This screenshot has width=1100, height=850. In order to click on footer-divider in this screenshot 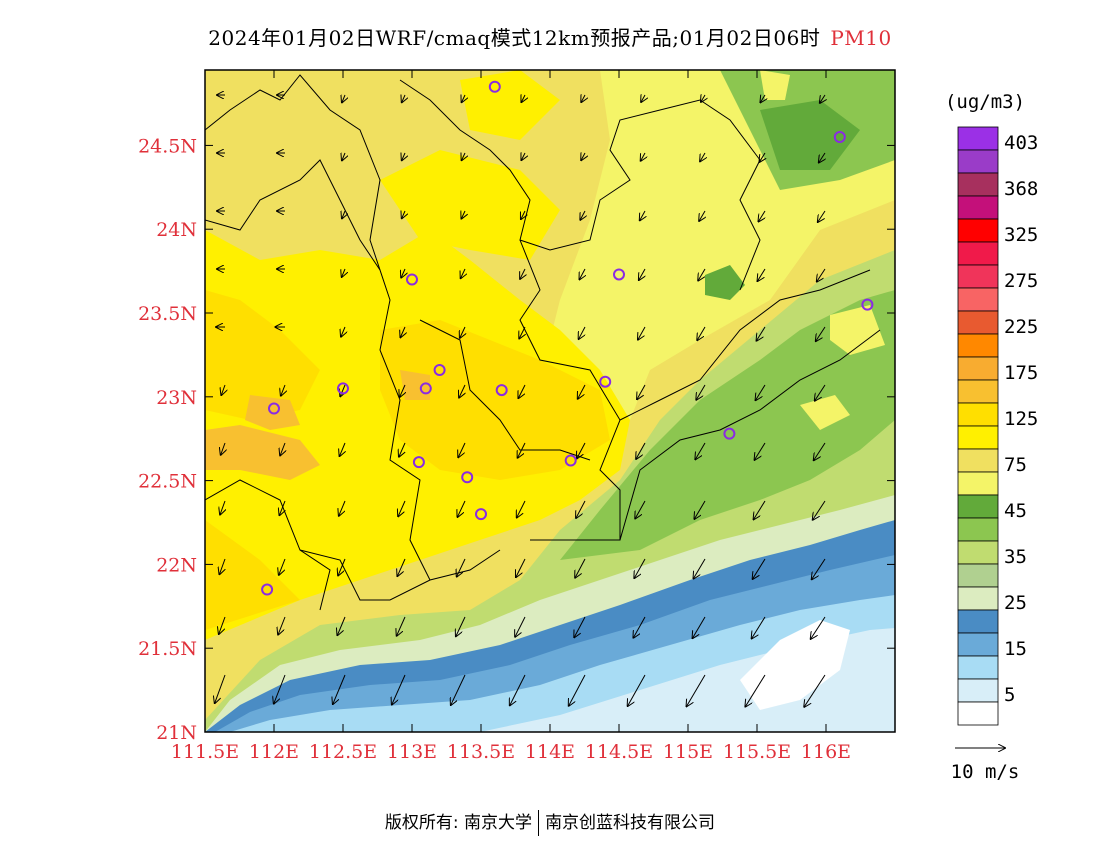, I will do `click(539, 823)`.